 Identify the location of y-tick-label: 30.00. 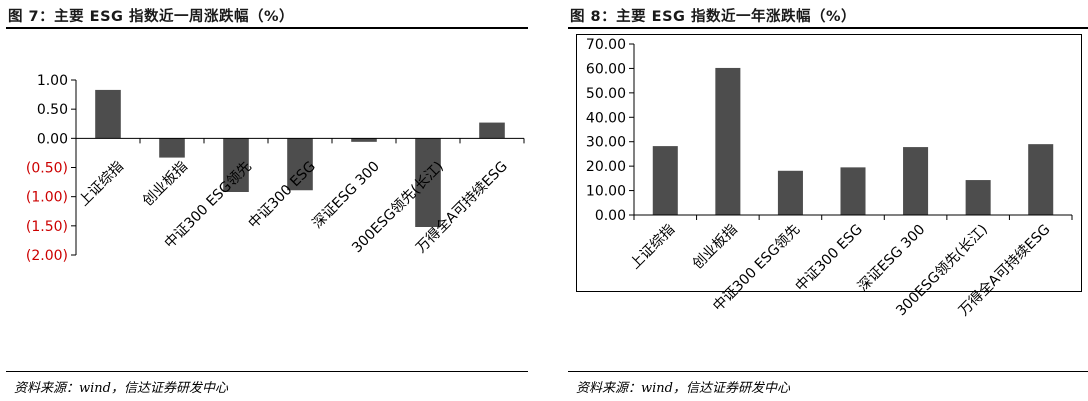
(606, 143).